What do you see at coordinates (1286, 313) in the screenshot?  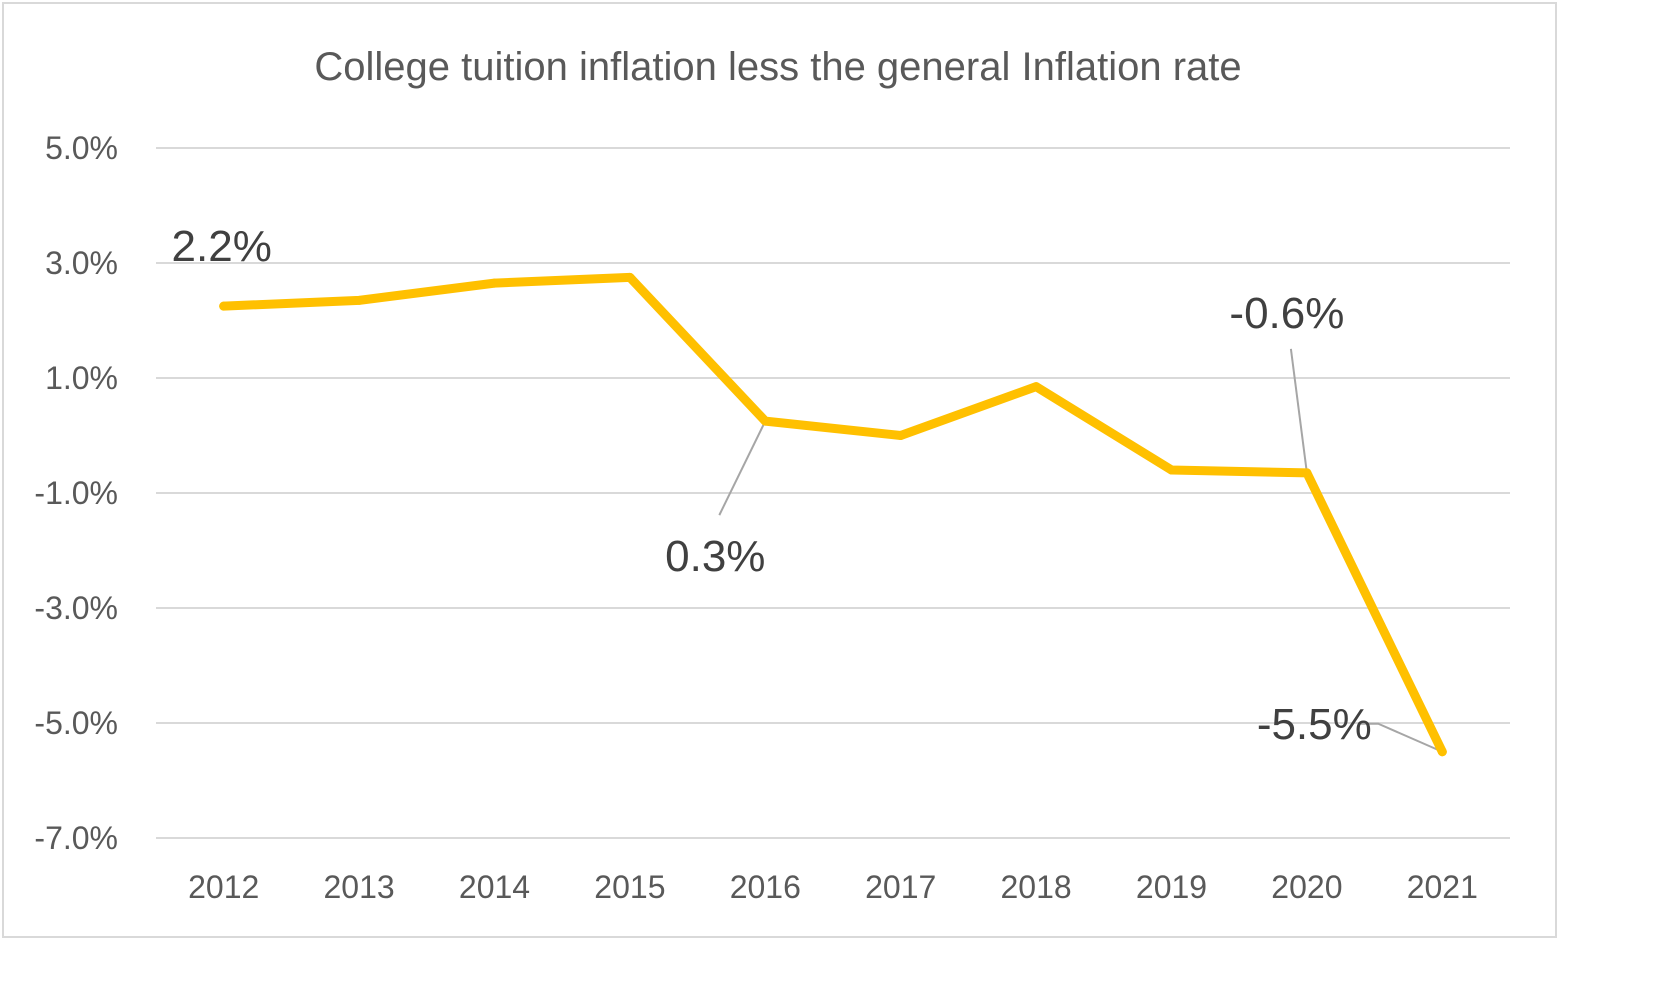 I see `data-label: -0.6%` at bounding box center [1286, 313].